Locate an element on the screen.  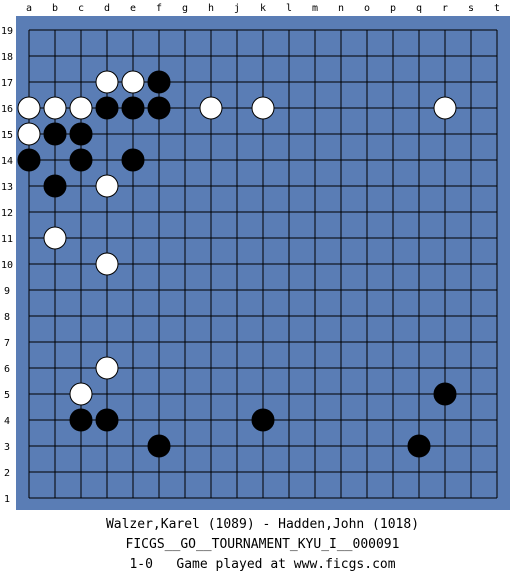
row-label: 5 is located at coordinates (7, 395).